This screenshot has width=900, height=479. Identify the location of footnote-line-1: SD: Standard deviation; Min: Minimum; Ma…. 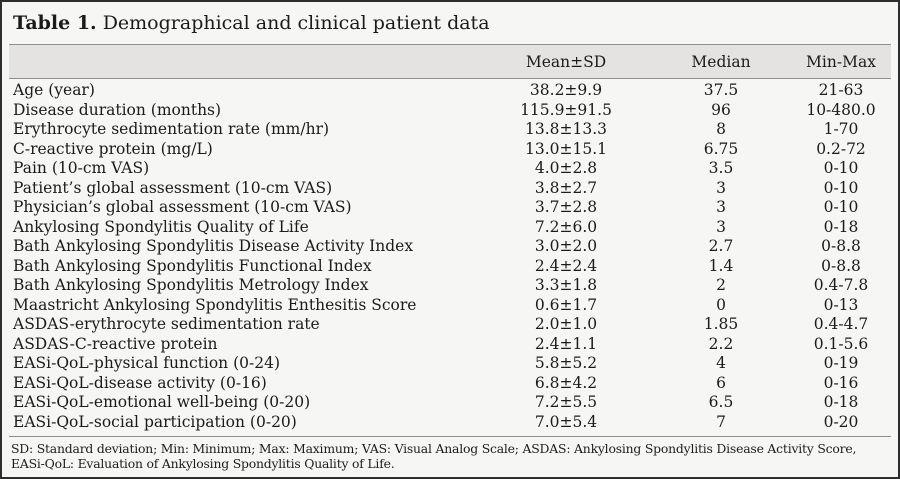
(434, 448).